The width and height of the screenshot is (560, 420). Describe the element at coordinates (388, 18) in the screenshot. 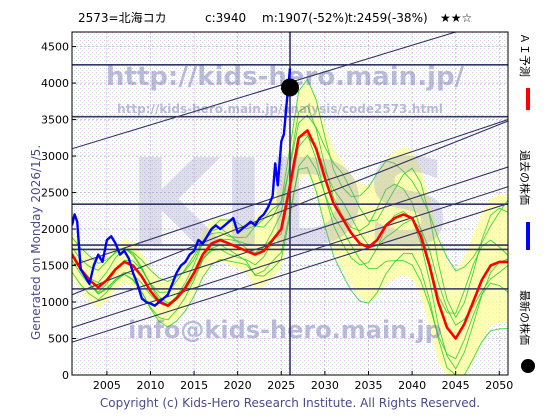

I see `target-label: t:2459(-38%)` at that location.